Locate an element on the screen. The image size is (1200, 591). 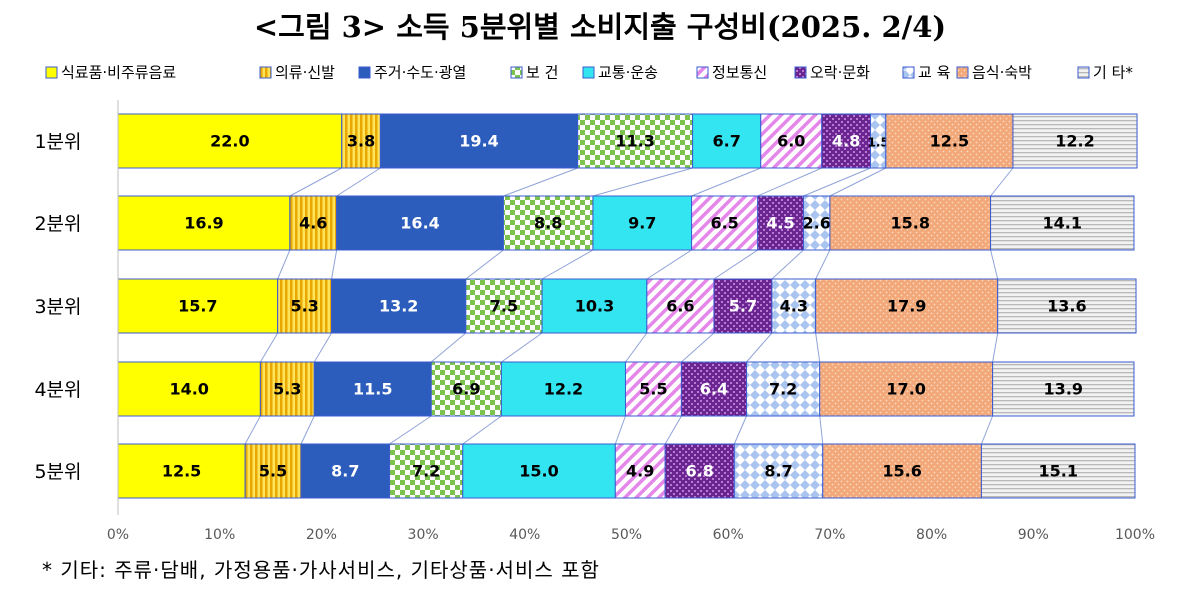
data-label: 16.9 is located at coordinates (203, 223).